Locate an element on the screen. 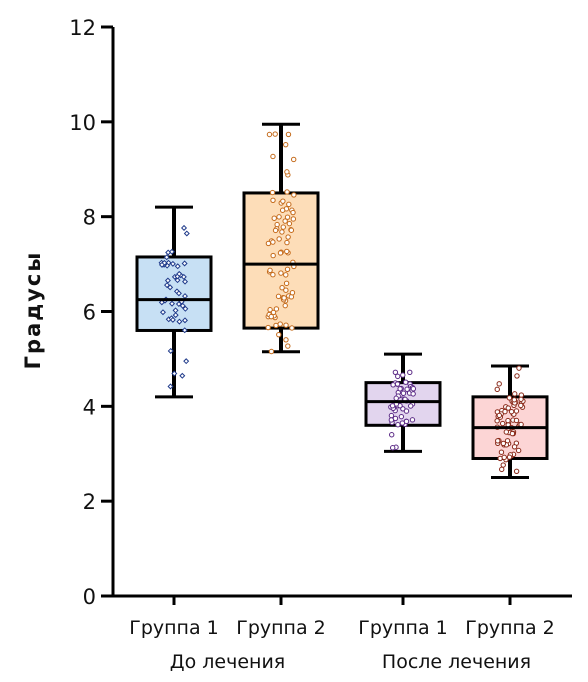 The image size is (588, 682). group-label: До лечения is located at coordinates (227, 662).